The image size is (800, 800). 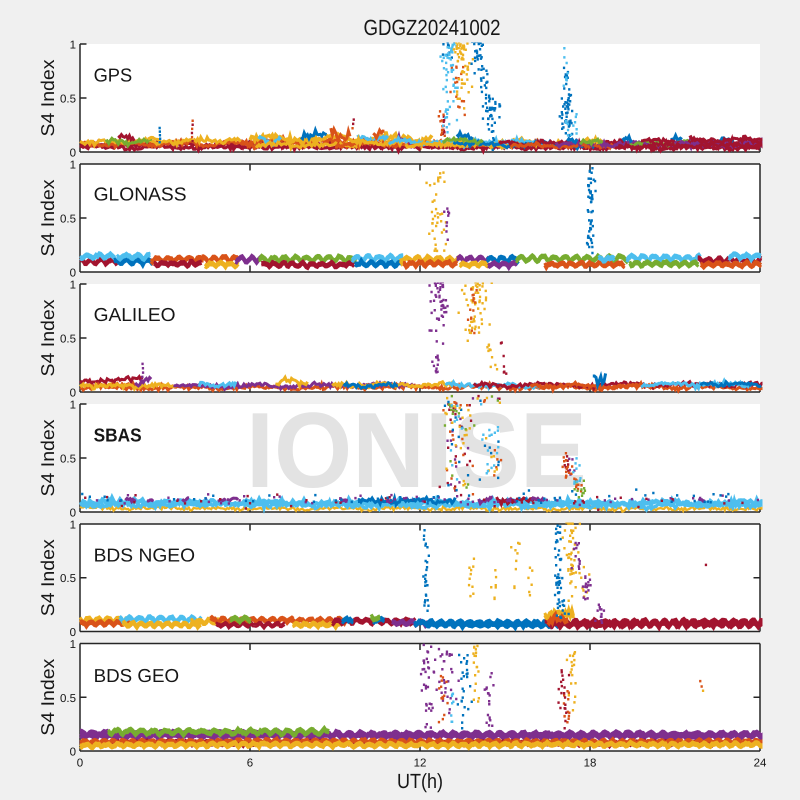 What do you see at coordinates (137, 675) in the screenshot?
I see `svg-text: BDS GEO` at bounding box center [137, 675].